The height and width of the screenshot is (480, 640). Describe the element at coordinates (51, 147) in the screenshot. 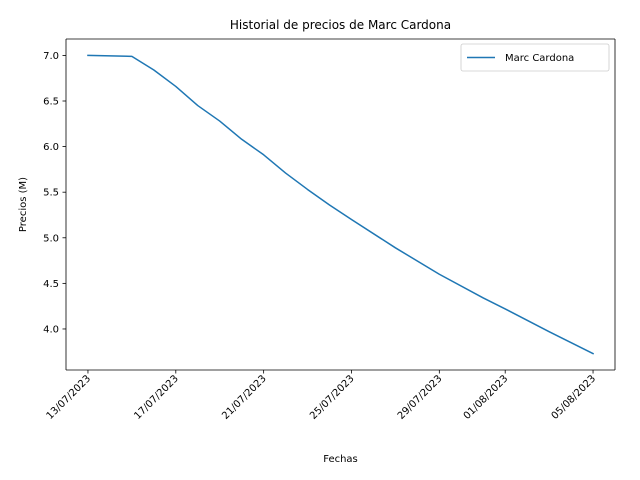

I see `y-tick-label: 6.0` at that location.